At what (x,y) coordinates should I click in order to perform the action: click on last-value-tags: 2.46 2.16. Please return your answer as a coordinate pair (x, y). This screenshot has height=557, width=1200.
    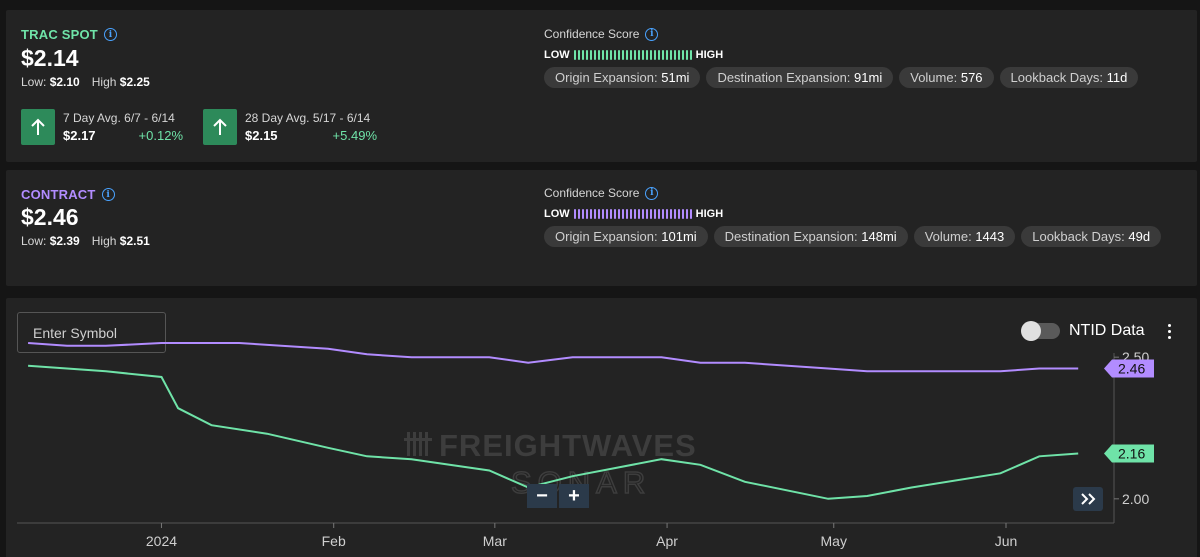
    Looking at the image, I should click on (1129, 411).